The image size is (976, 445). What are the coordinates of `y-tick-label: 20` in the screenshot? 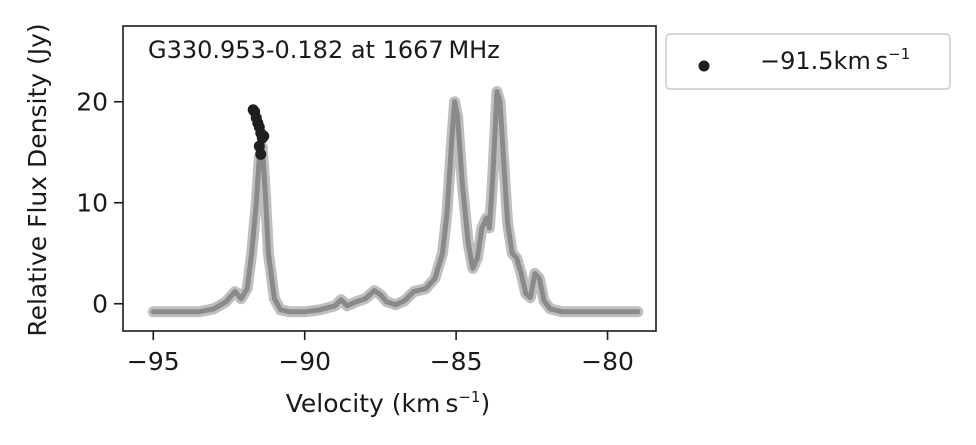 It's located at (92, 102).